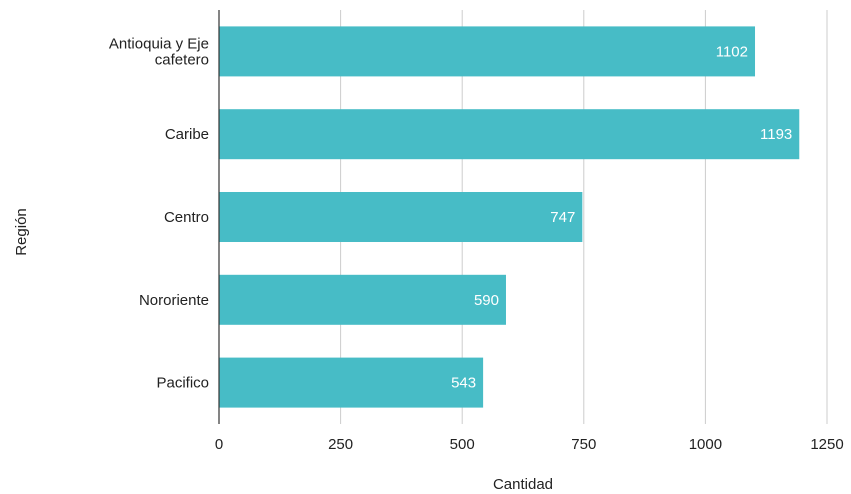 This screenshot has width=851, height=494. Describe the element at coordinates (583, 444) in the screenshot. I see `x-tick-label: 750` at that location.